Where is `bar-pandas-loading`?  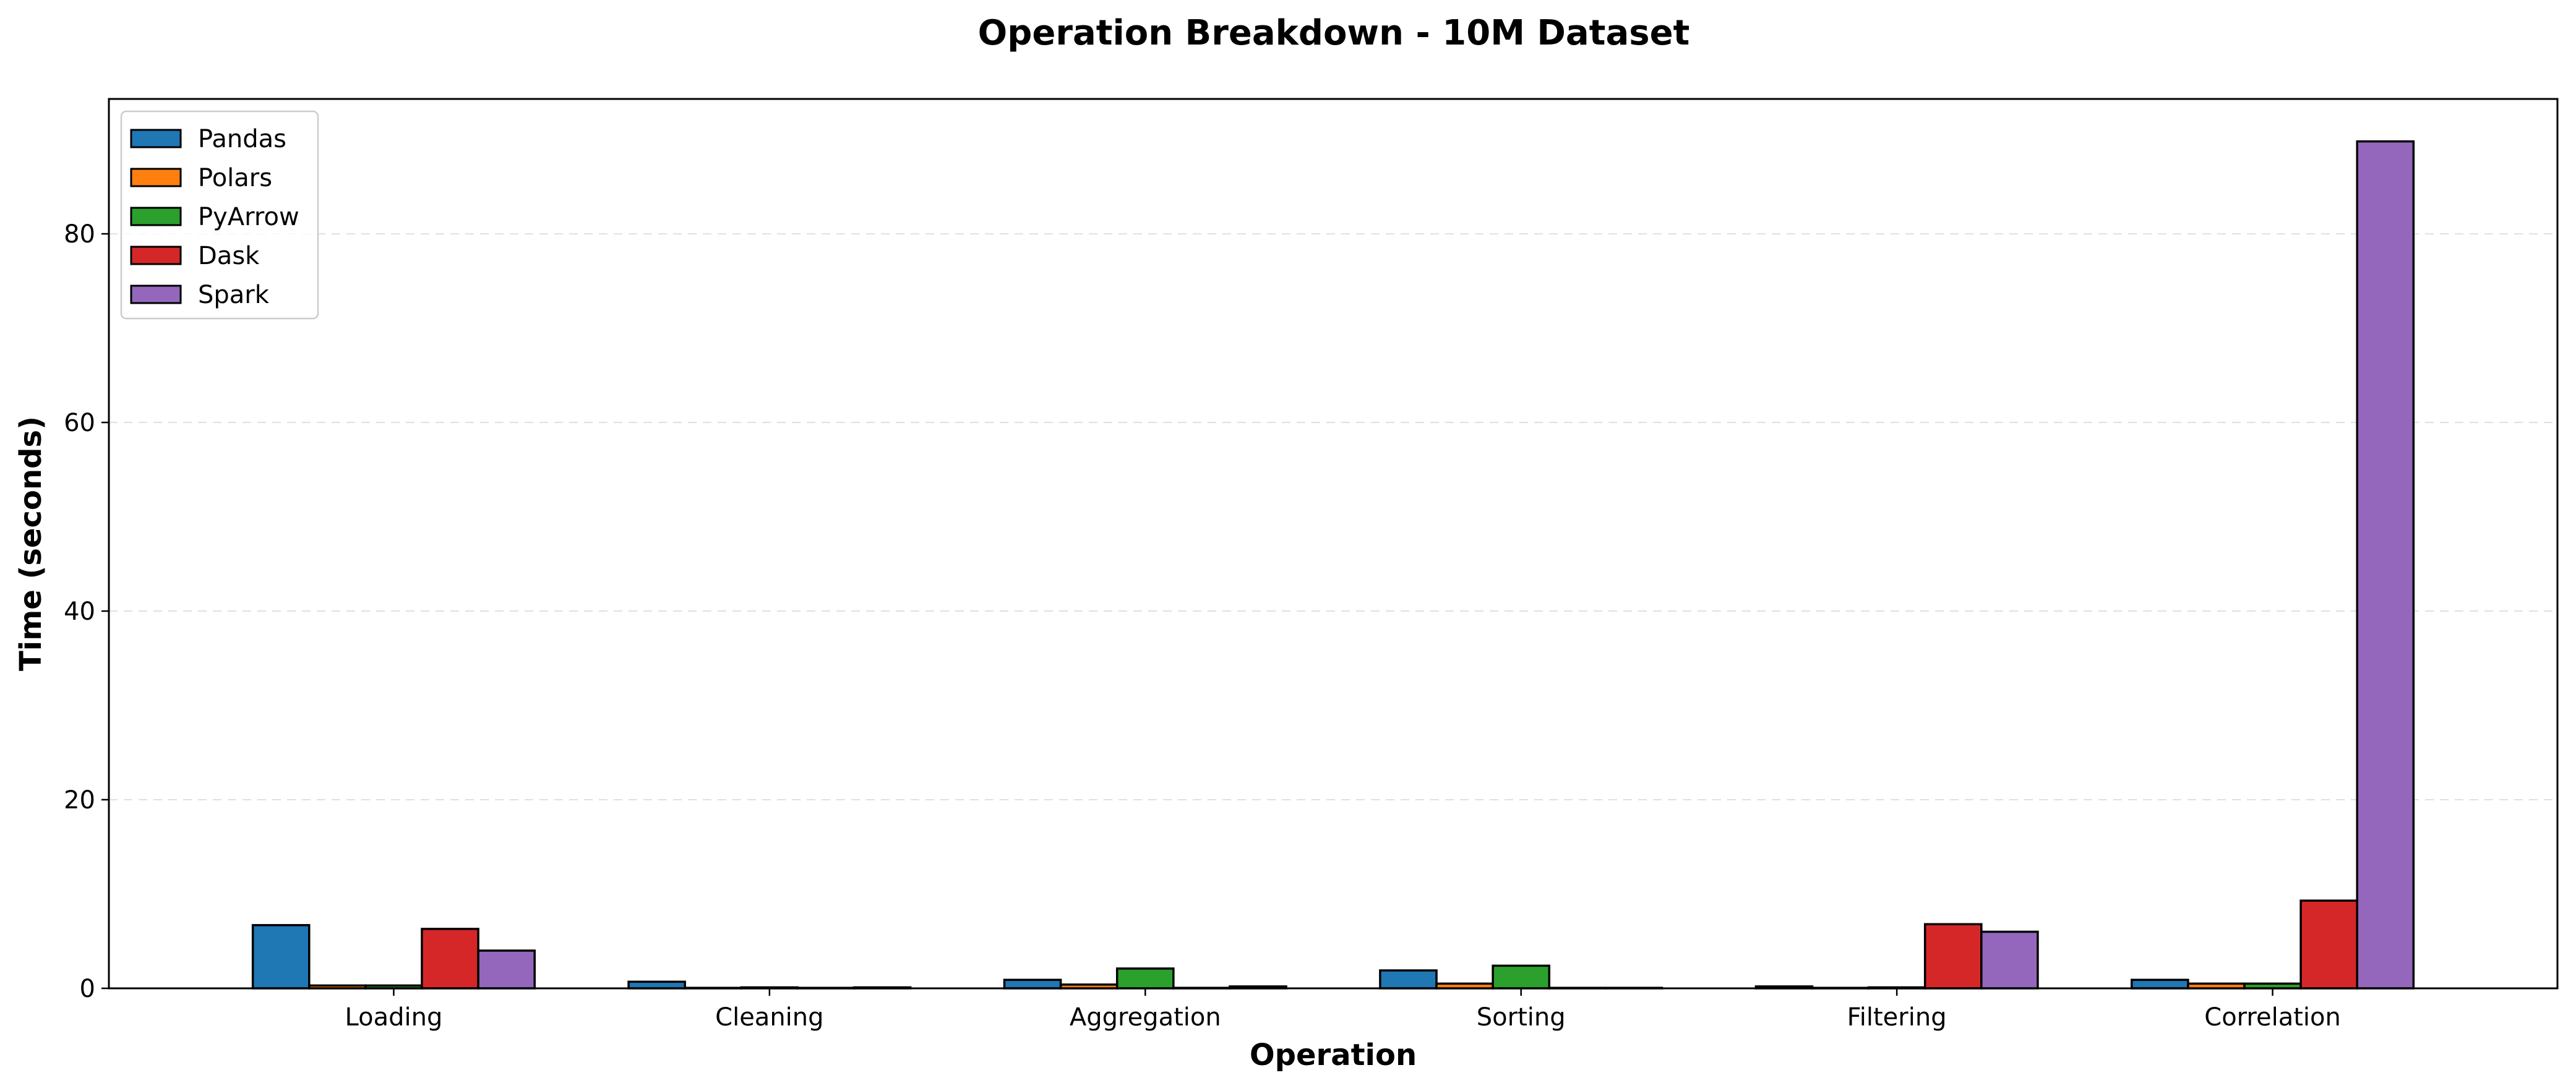 bar-pandas-loading is located at coordinates (281, 957).